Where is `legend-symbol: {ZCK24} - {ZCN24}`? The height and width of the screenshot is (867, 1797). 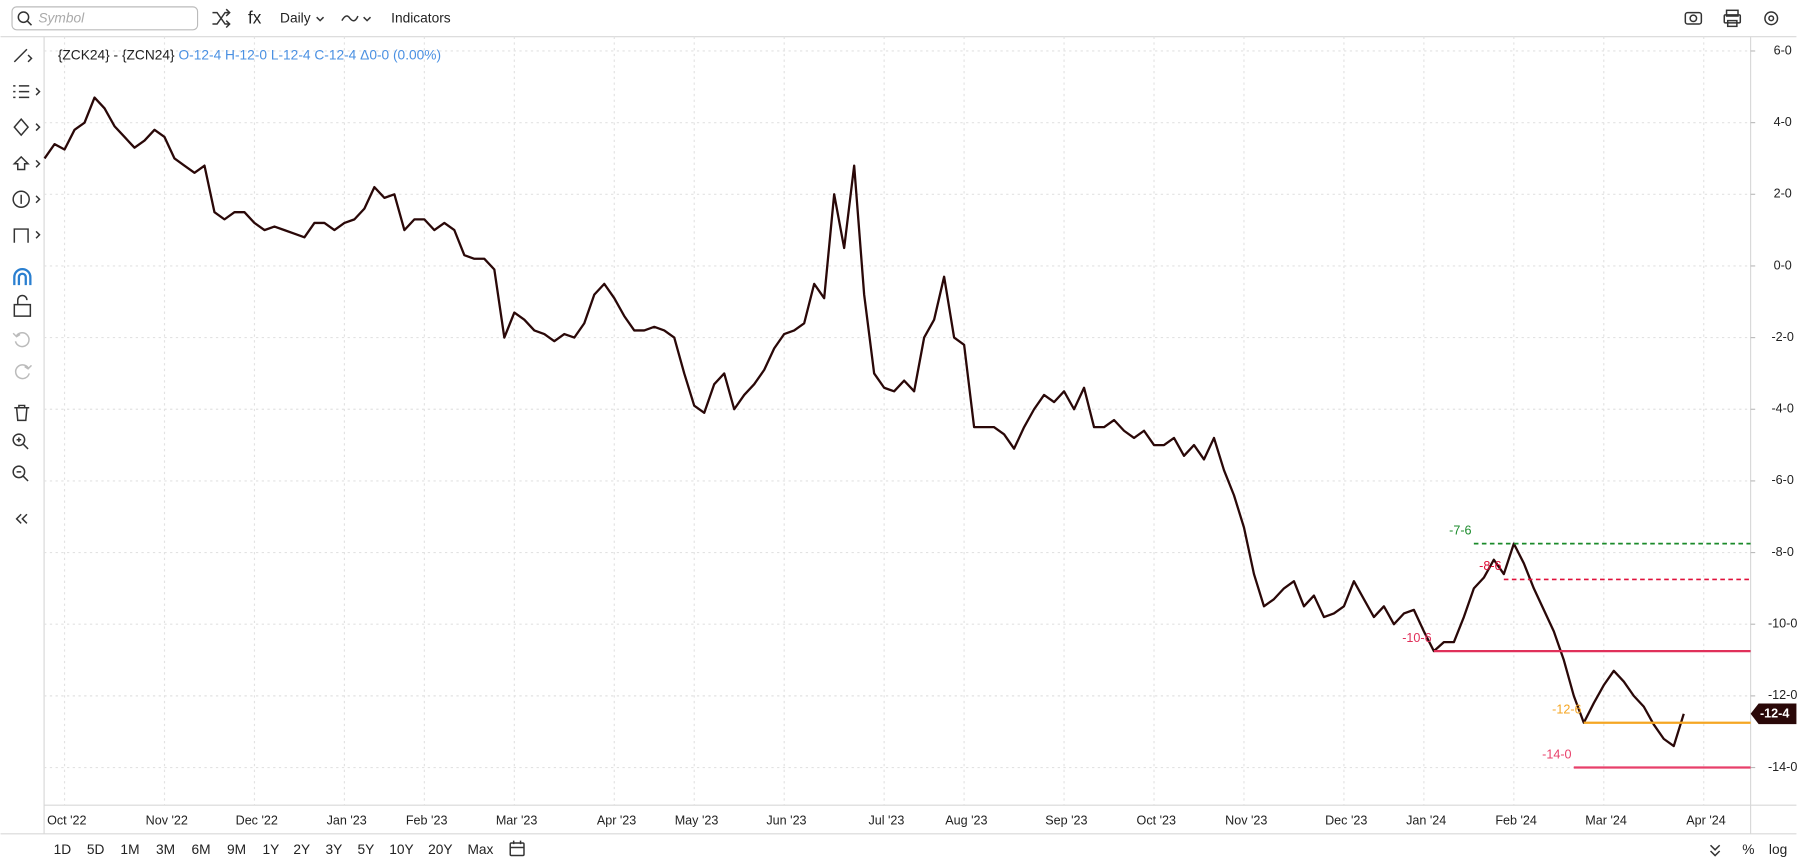 legend-symbol: {ZCK24} - {ZCN24} is located at coordinates (116, 54).